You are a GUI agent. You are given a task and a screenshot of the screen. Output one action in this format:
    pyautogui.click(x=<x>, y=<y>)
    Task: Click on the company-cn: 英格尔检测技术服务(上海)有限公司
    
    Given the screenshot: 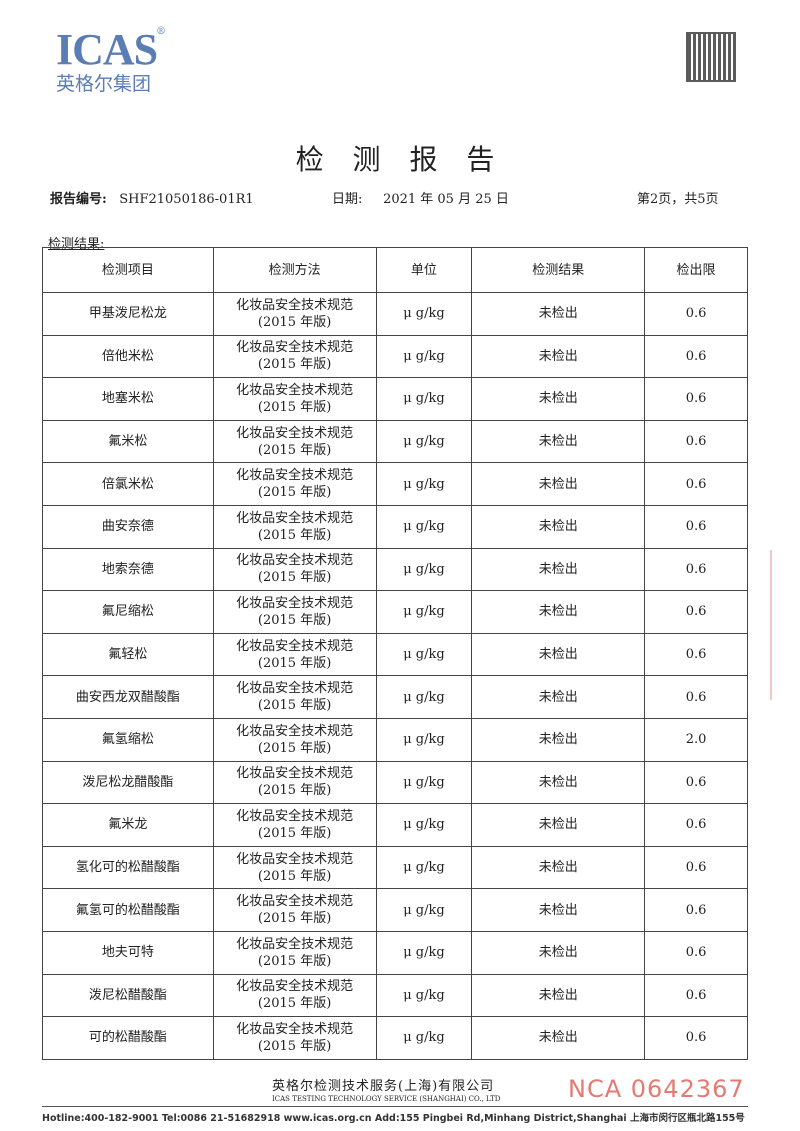 What is the action you would take?
    pyautogui.click(x=383, y=1086)
    